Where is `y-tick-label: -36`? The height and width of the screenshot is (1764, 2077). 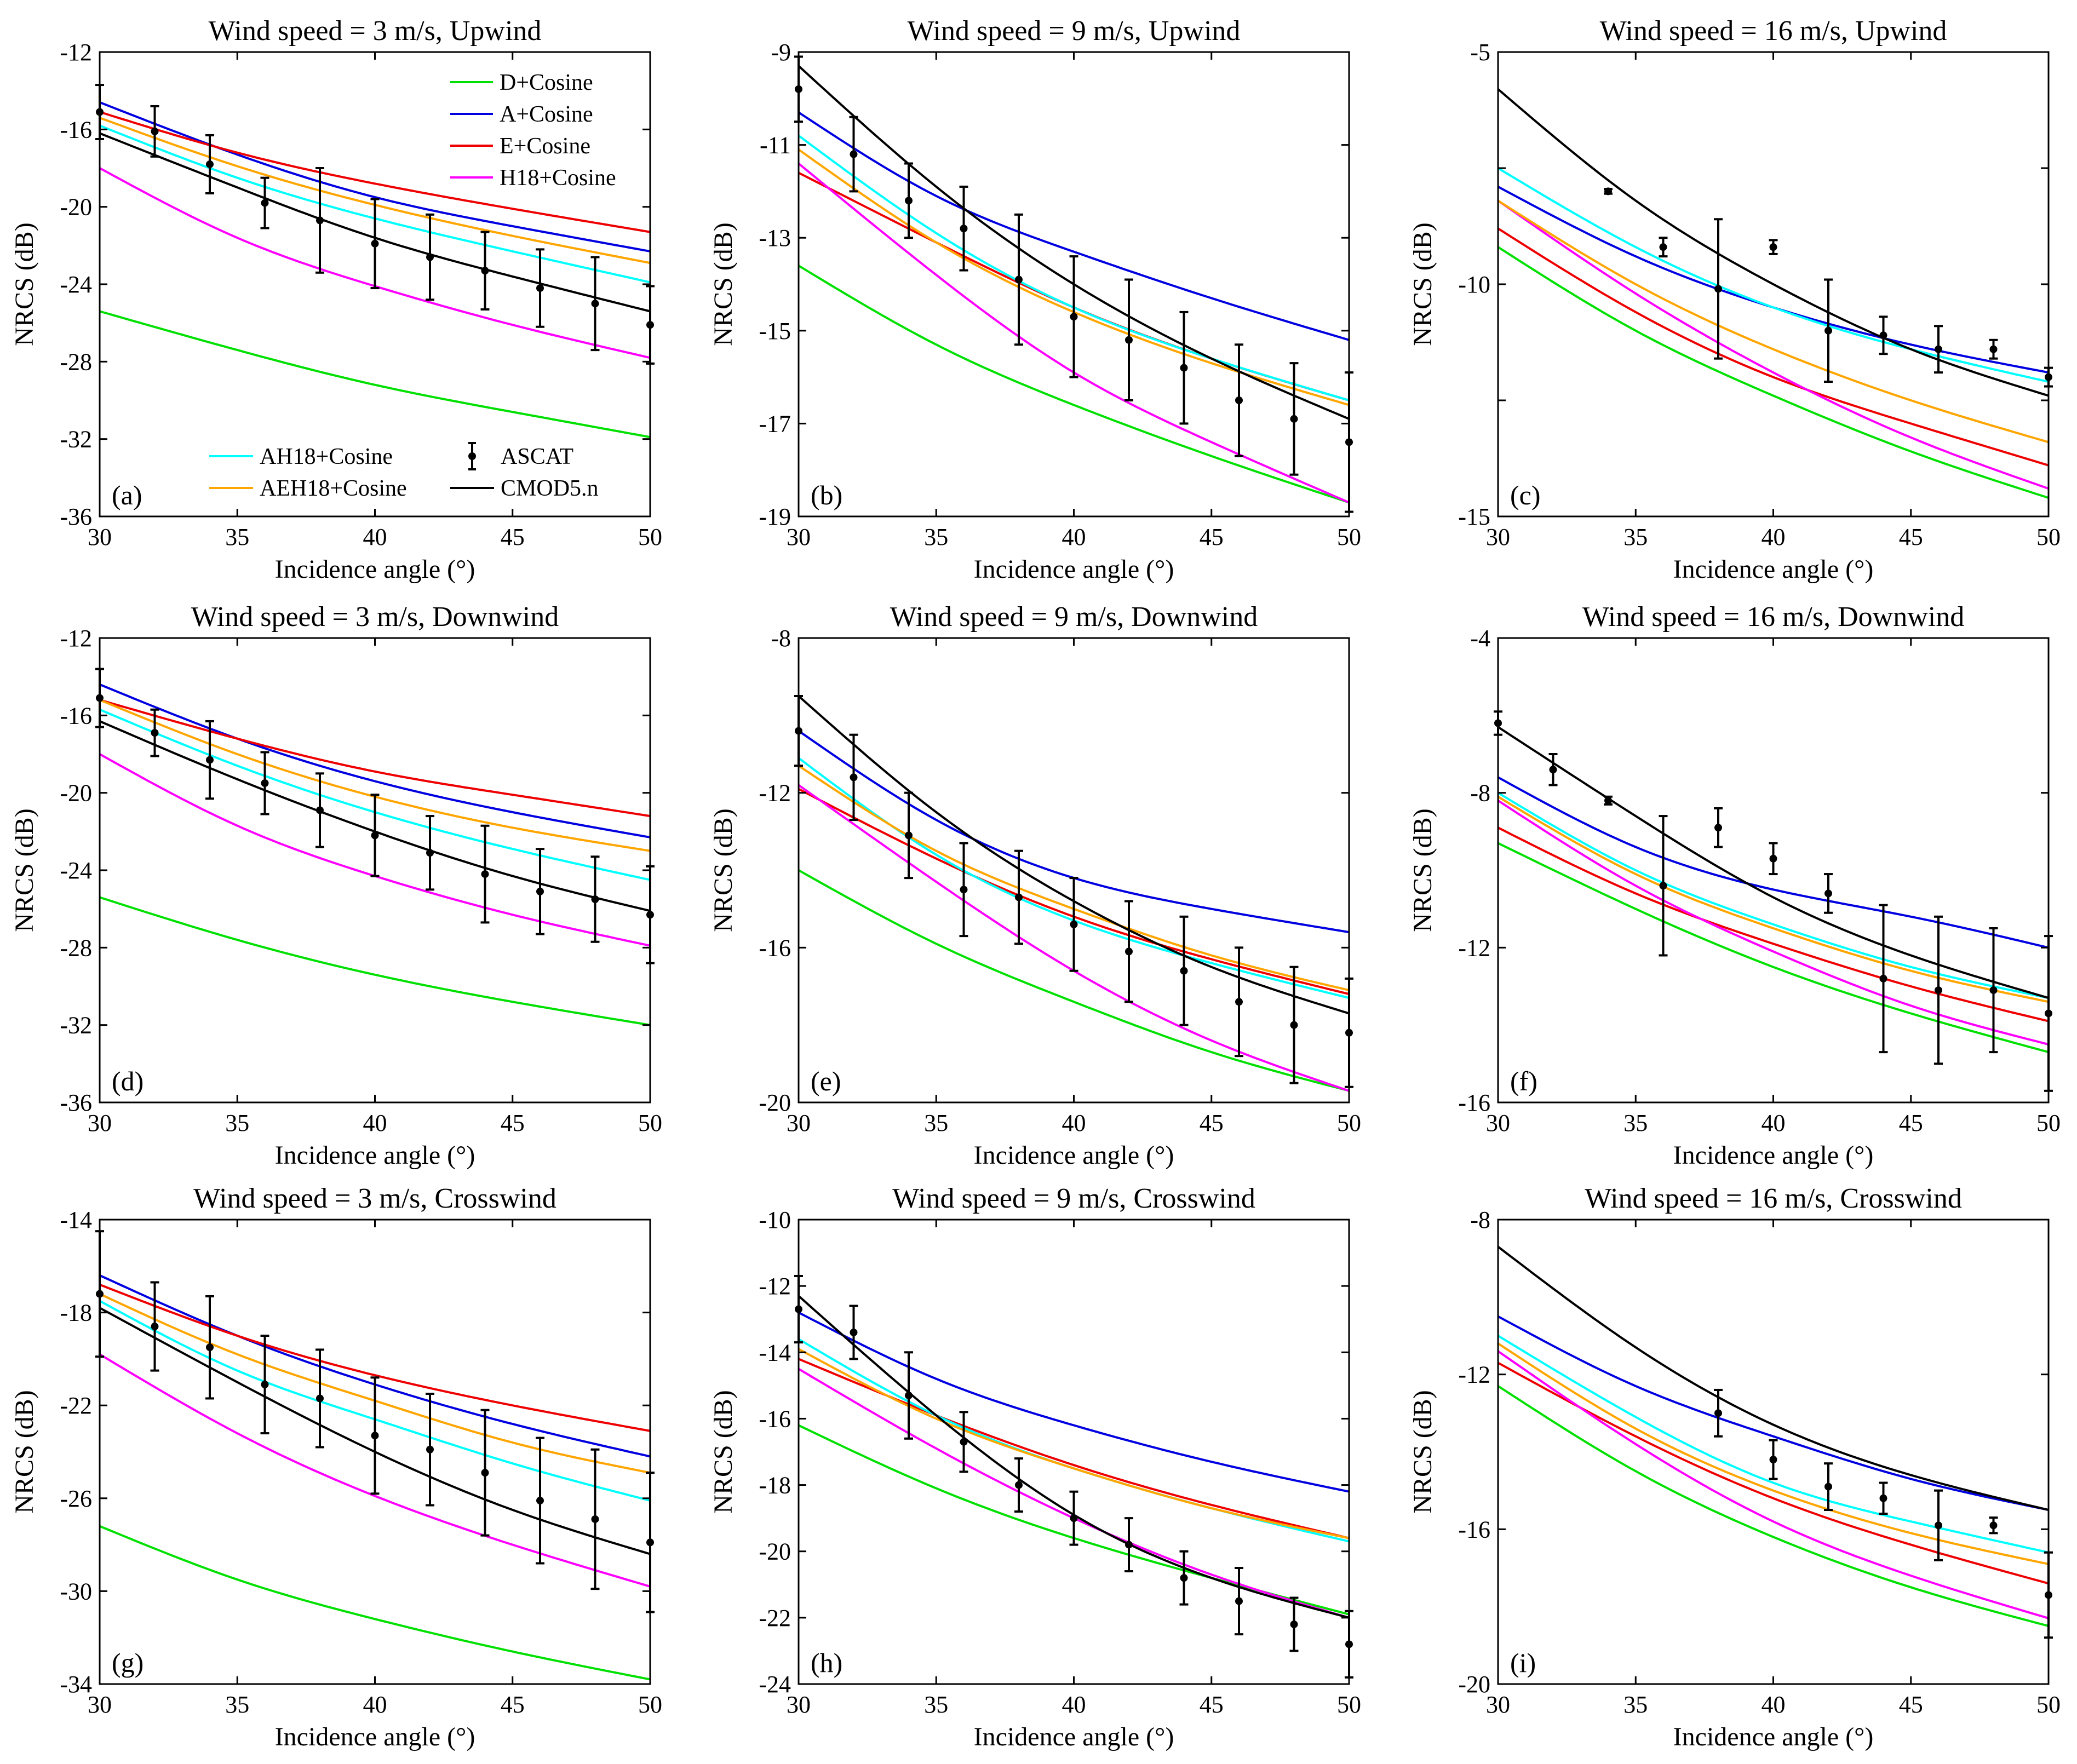
y-tick-label: -36 is located at coordinates (76, 1102).